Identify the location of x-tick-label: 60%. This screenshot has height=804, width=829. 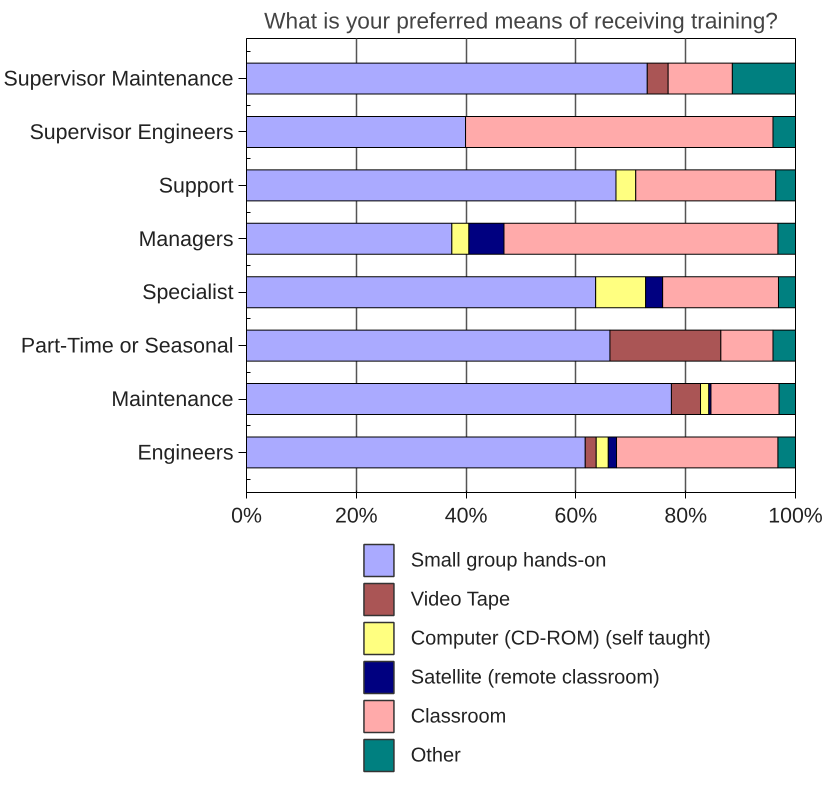
(576, 516).